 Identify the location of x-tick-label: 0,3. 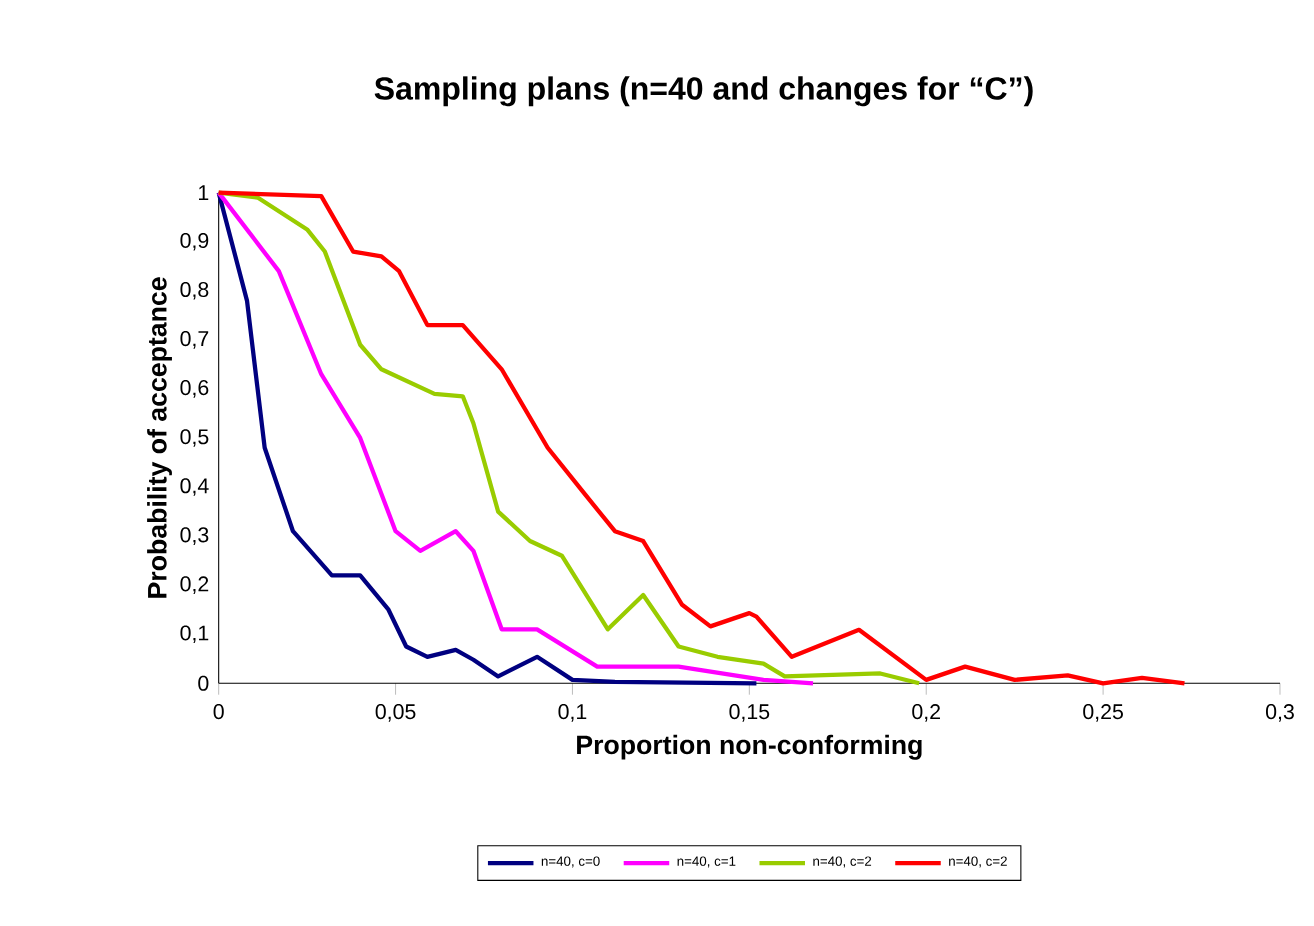
(1280, 713).